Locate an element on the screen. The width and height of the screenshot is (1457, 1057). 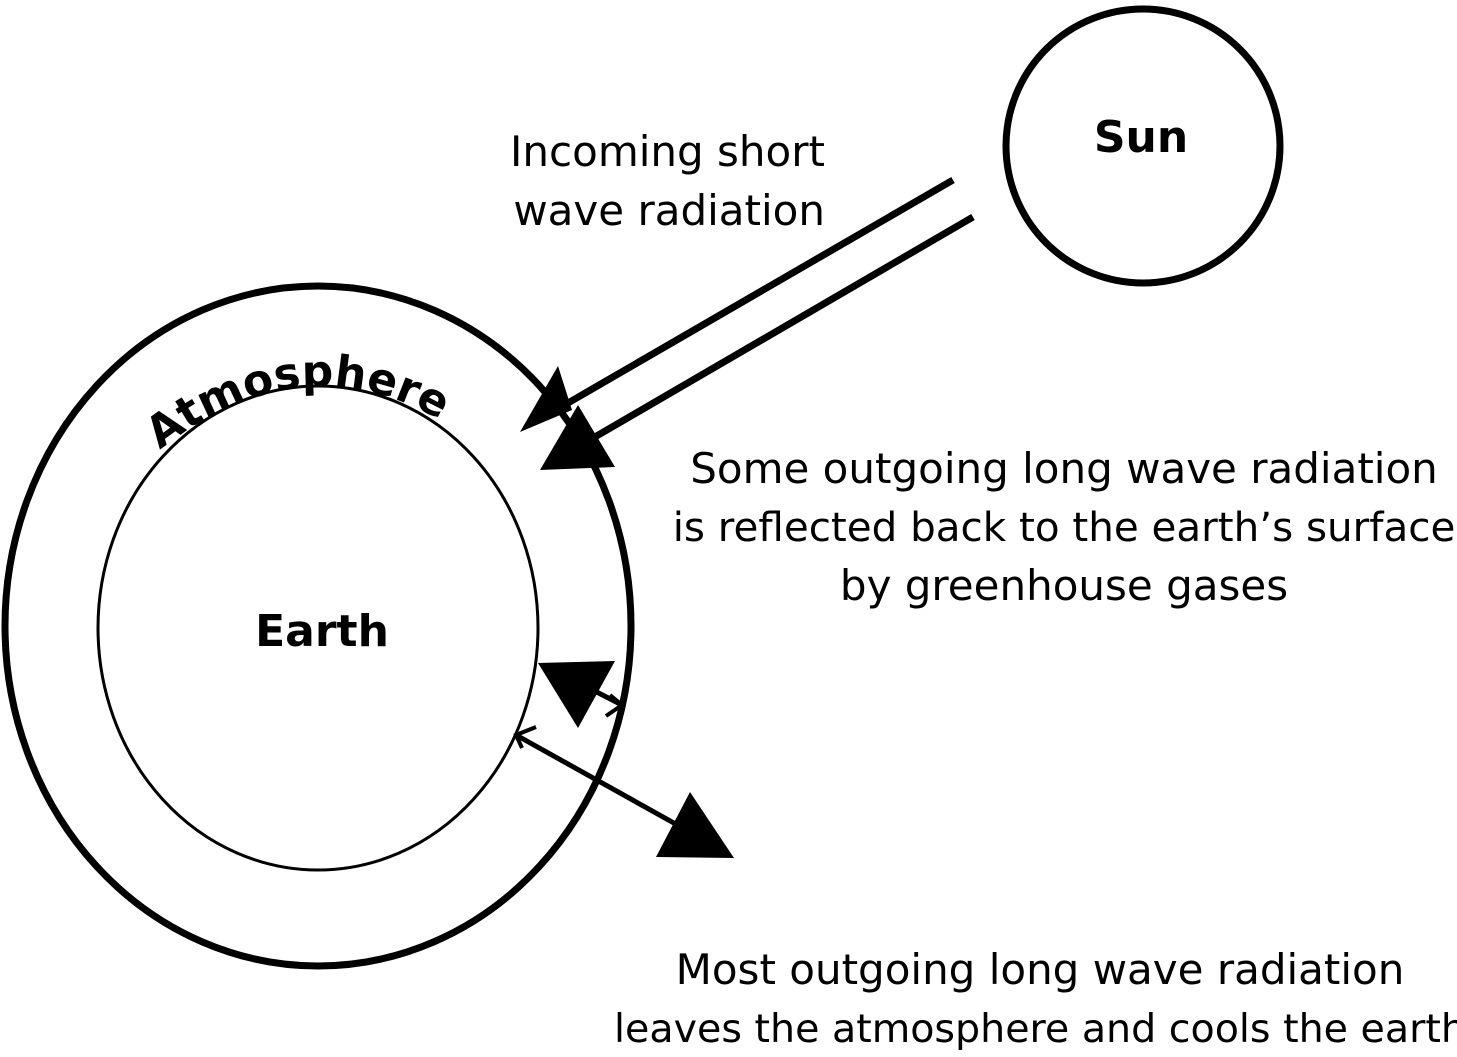
atmosphere-label: Atmosphere is located at coordinates (297, 402).